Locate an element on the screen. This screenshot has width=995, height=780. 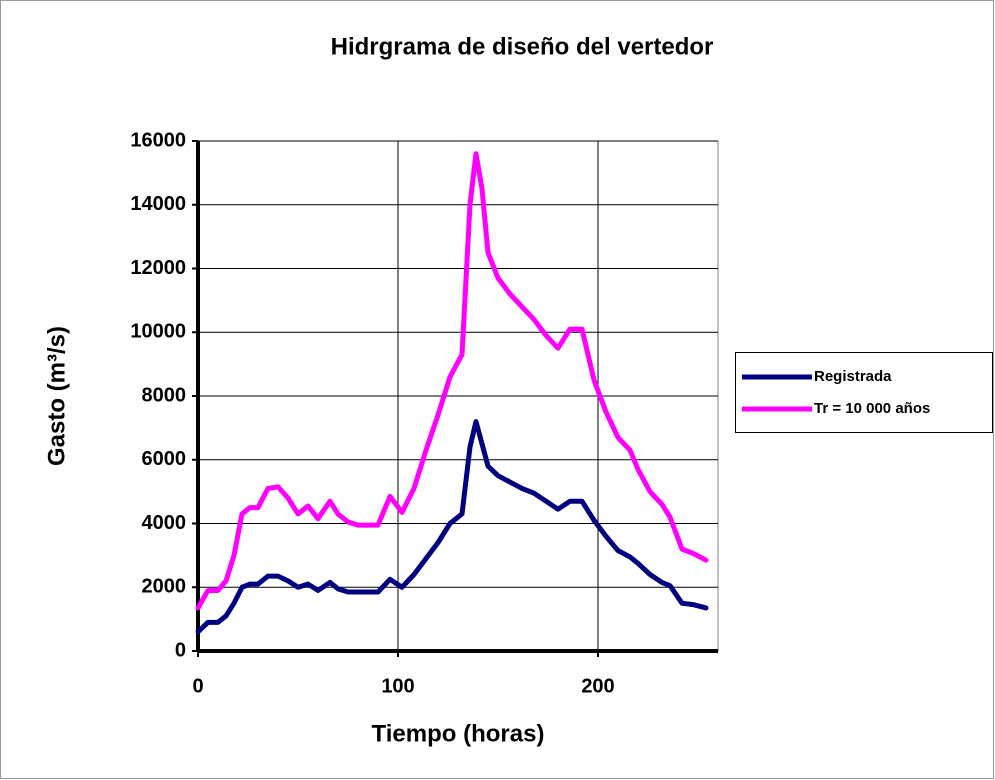
chart-title: Hidrgrama de diseño del vertedor is located at coordinates (522, 46).